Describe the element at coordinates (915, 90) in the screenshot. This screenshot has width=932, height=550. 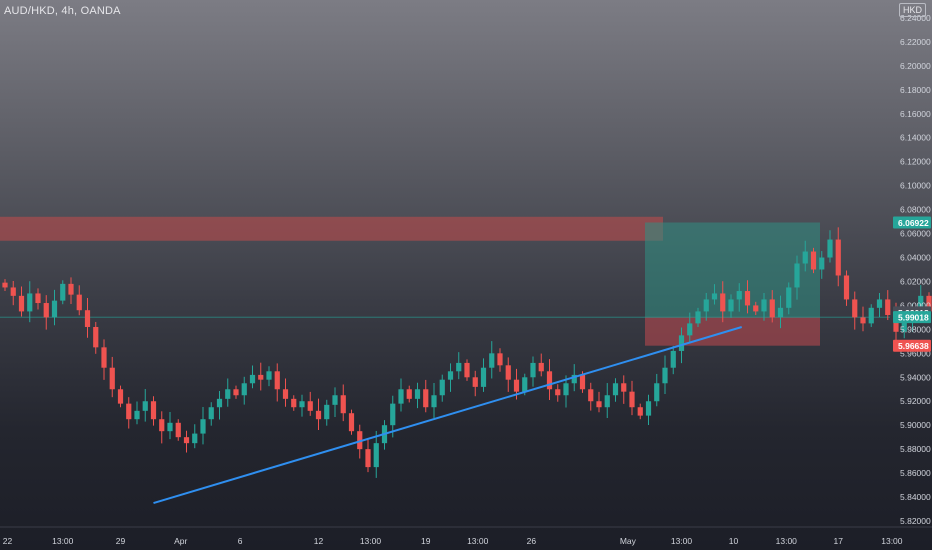
I see `price-axis-label: 6.18000` at that location.